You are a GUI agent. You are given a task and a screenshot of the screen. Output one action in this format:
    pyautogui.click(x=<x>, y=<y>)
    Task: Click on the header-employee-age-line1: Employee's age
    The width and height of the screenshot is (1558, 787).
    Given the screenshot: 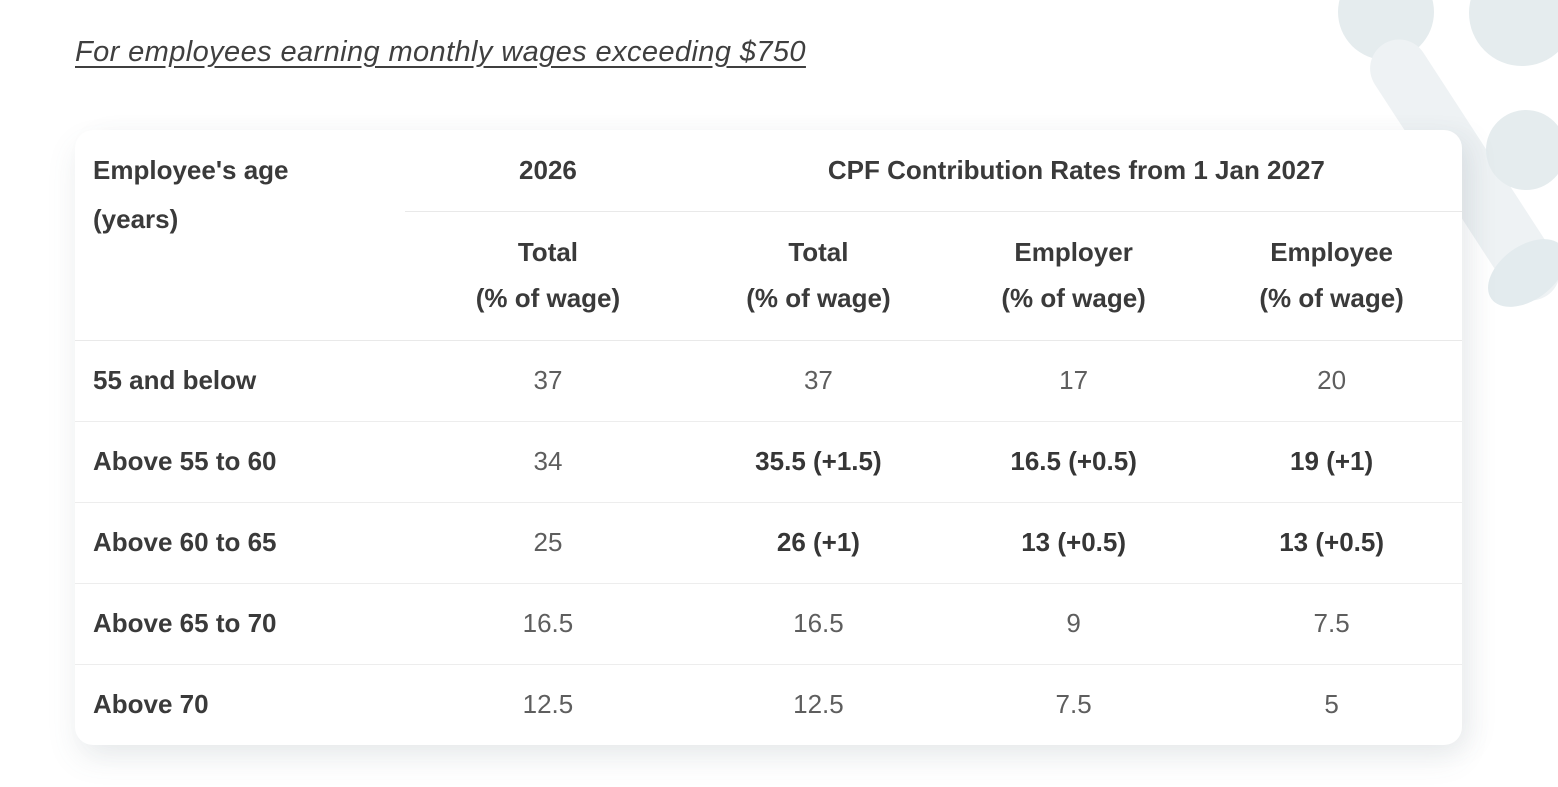 What is the action you would take?
    pyautogui.click(x=191, y=170)
    